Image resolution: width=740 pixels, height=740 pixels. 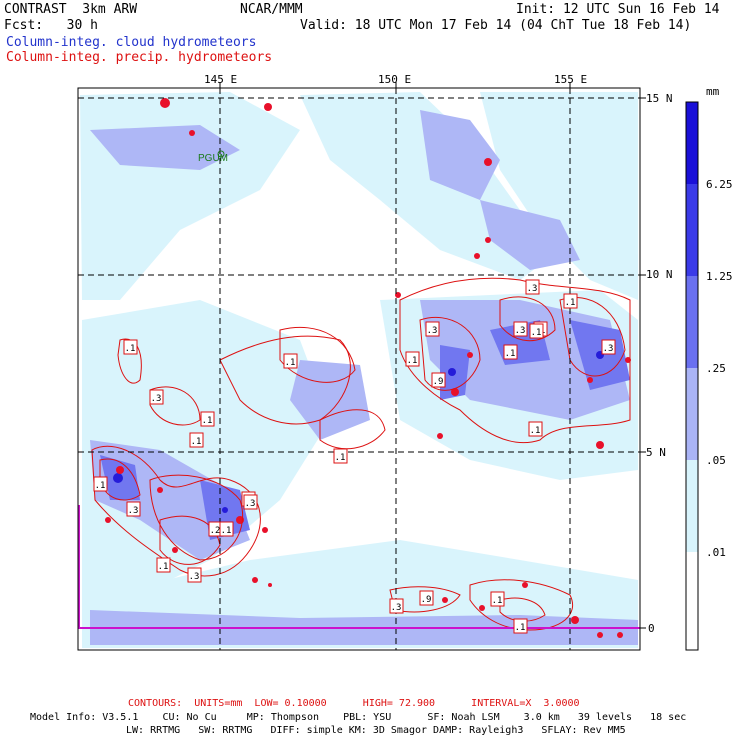 I want to click on colorbar-level-1: 6.25, so click(x=719, y=184).